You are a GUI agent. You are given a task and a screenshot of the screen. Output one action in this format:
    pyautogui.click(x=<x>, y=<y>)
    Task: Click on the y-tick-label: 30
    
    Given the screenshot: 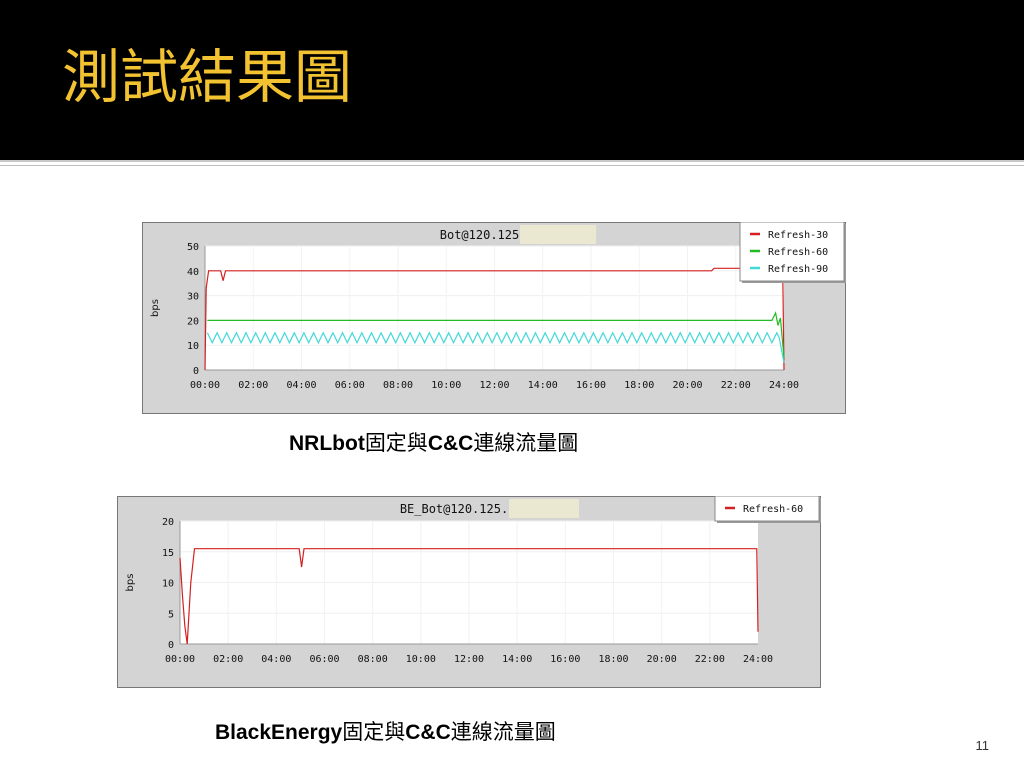 What is the action you would take?
    pyautogui.click(x=193, y=297)
    